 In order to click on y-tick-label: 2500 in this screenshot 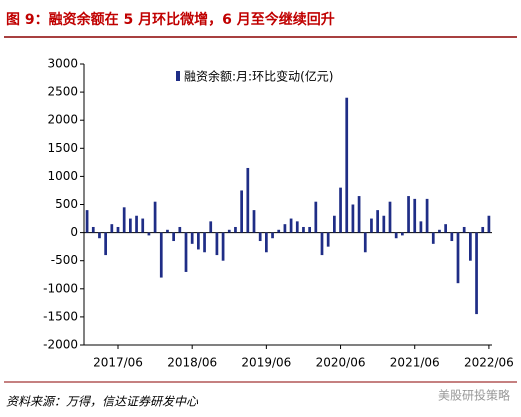, I will do `click(62, 92)`.